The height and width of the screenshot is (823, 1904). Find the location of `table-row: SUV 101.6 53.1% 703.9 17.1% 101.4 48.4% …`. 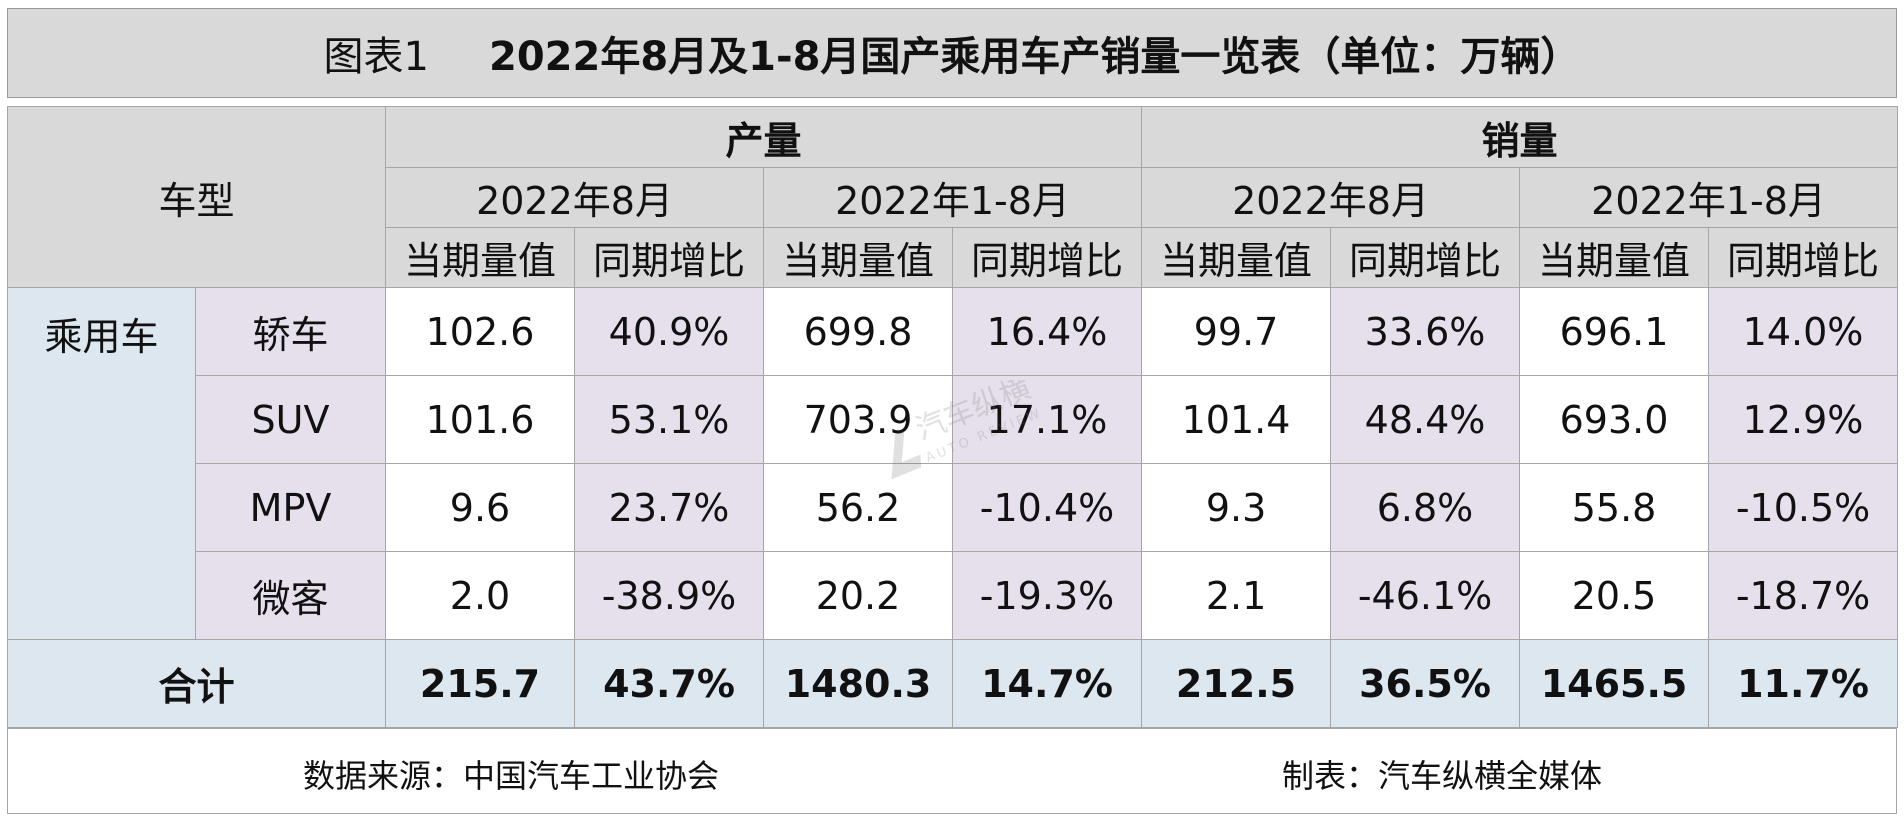

table-row: SUV 101.6 53.1% 703.9 17.1% 101.4 48.4% … is located at coordinates (953, 419).